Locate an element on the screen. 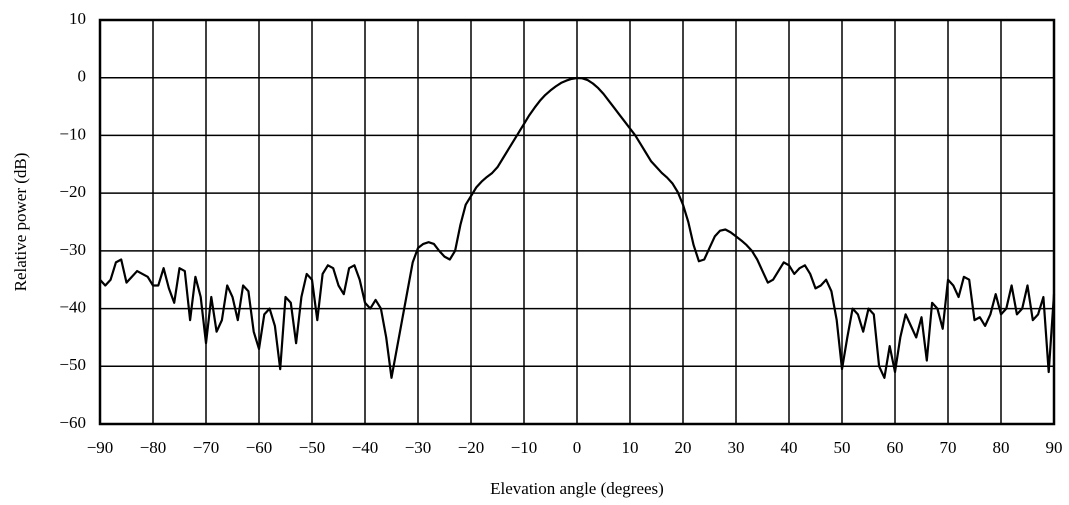 Image resolution: width=1069 pixels, height=505 pixels. y-tick-label: −20 is located at coordinates (72, 191).